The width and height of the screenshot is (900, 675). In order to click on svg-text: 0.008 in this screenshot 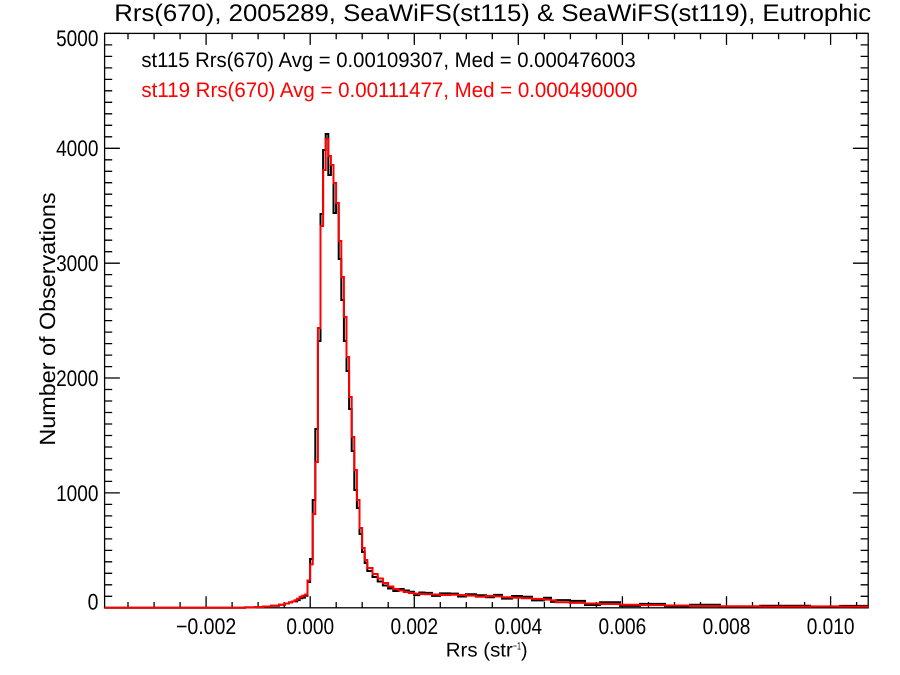, I will do `click(727, 626)`.